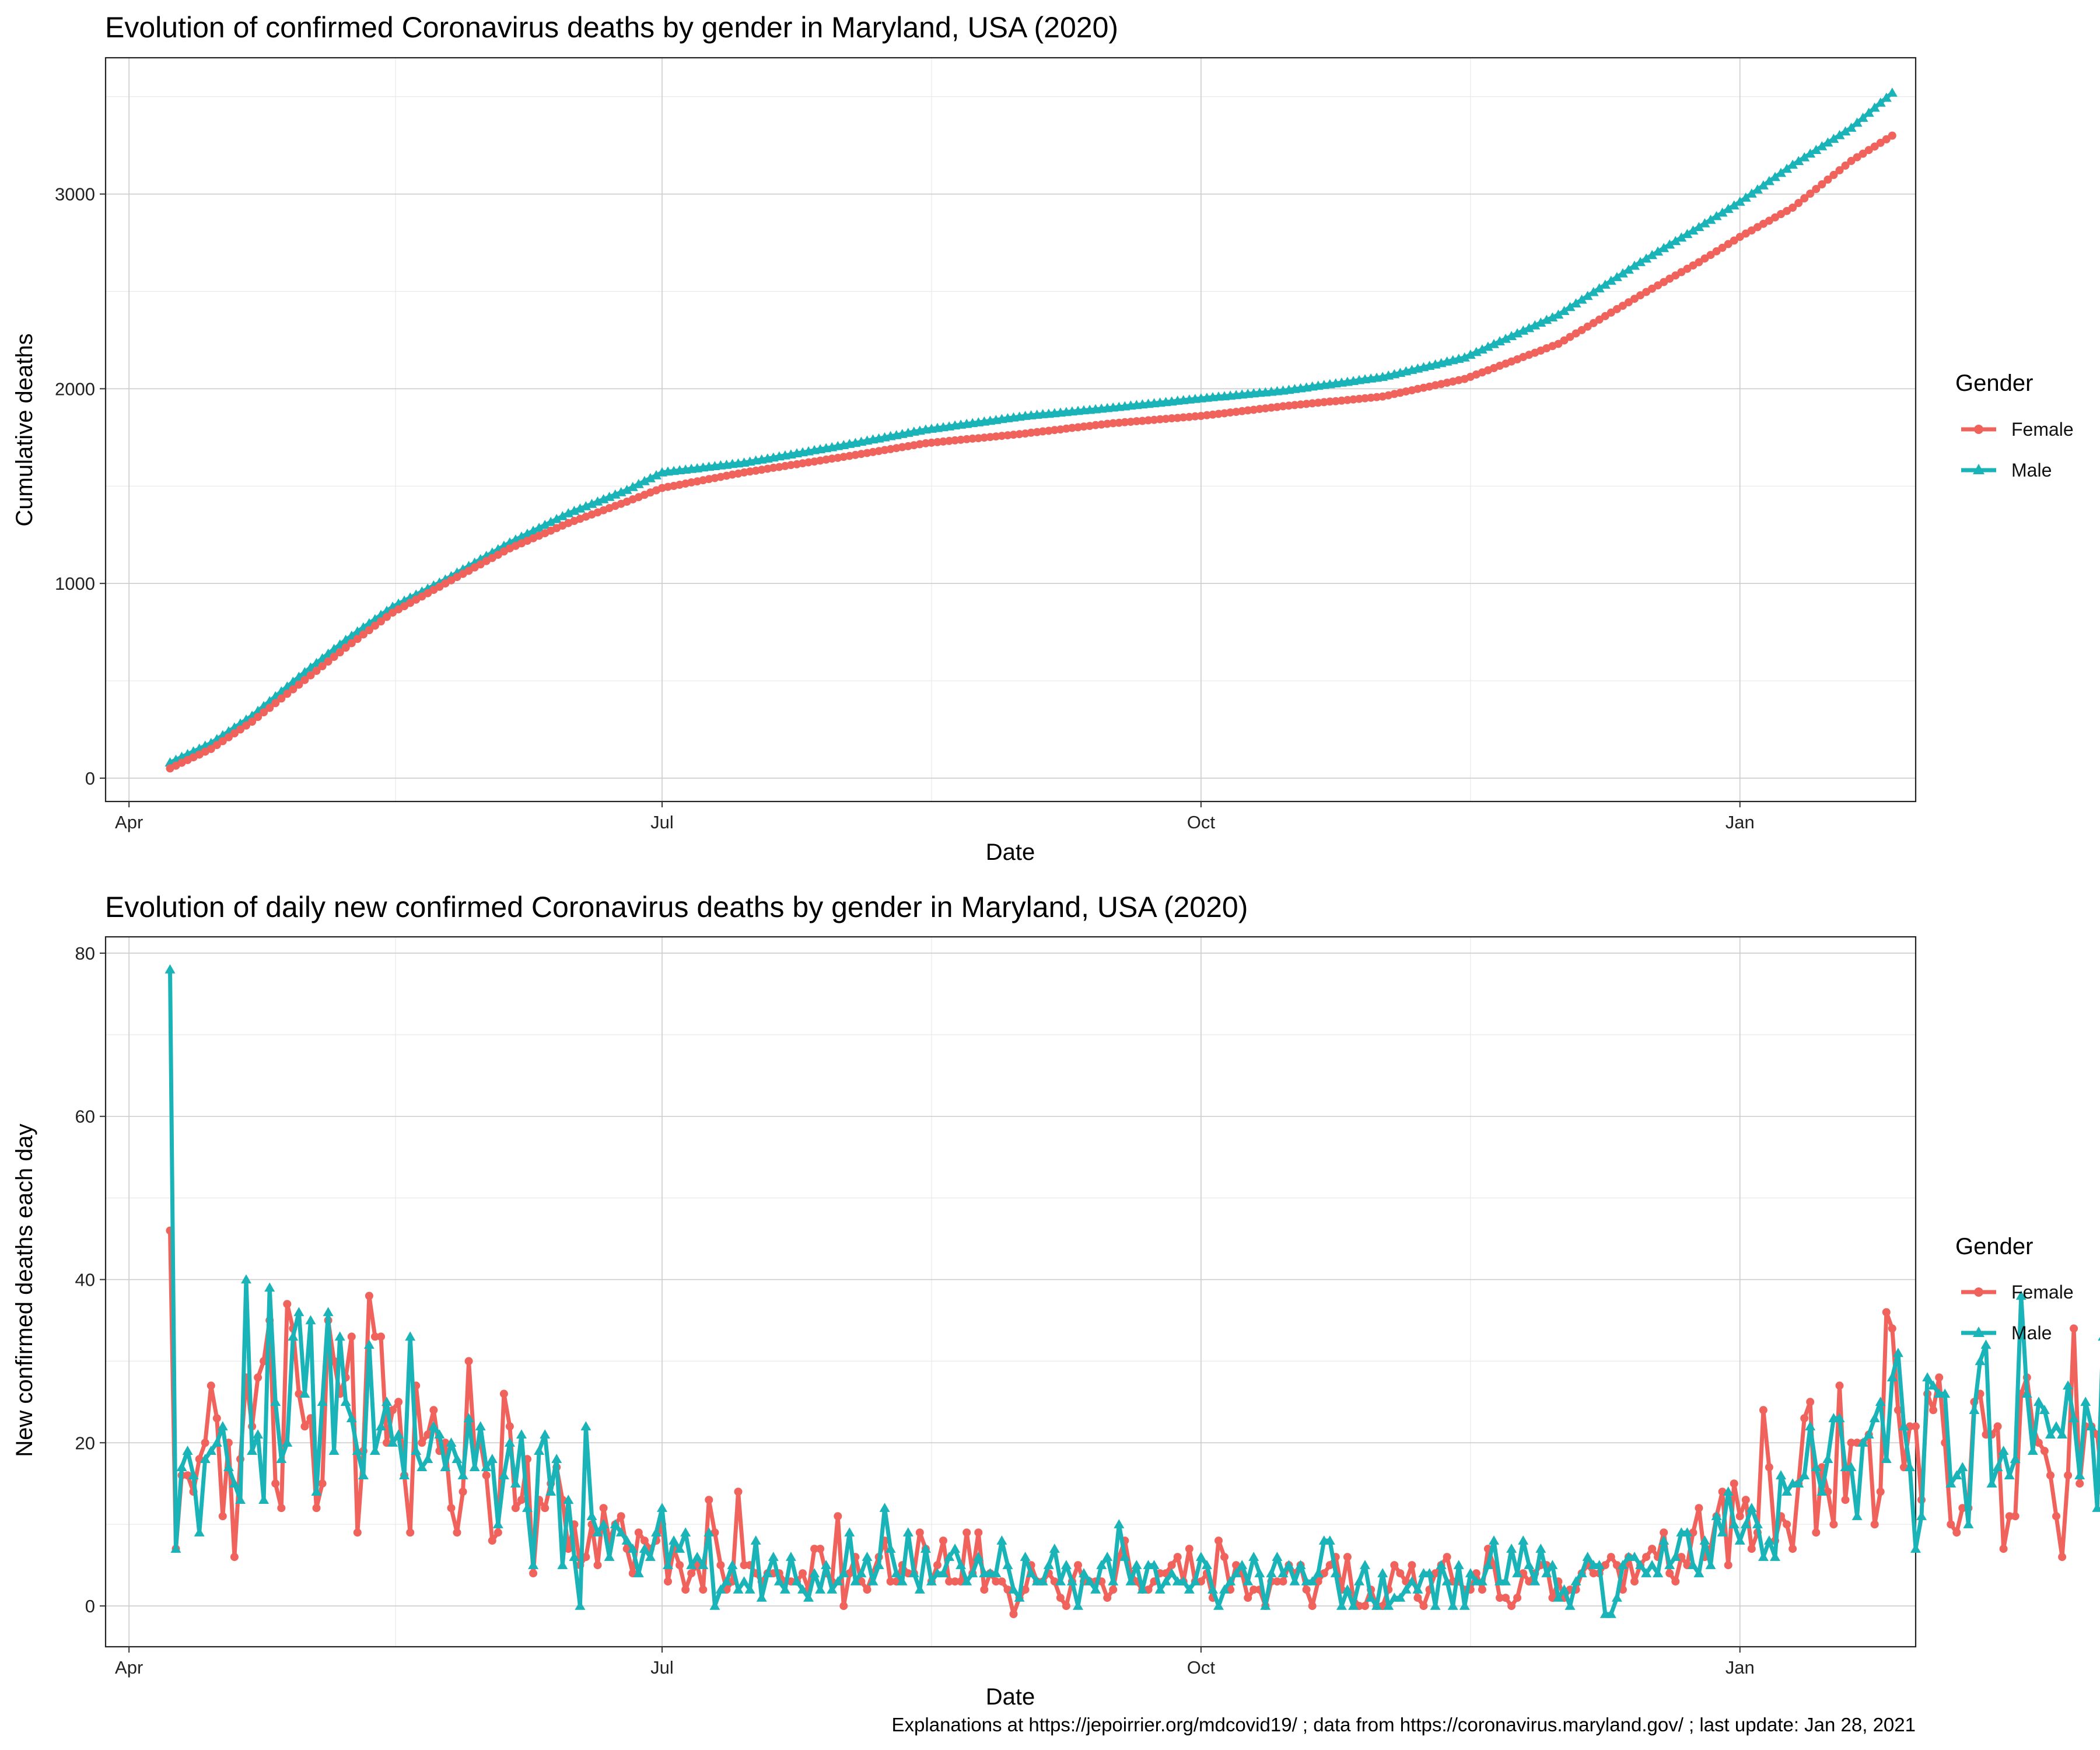 This screenshot has height=1750, width=2100. Describe the element at coordinates (1979, 1331) in the screenshot. I see `legend-male-triangle-marker` at that location.